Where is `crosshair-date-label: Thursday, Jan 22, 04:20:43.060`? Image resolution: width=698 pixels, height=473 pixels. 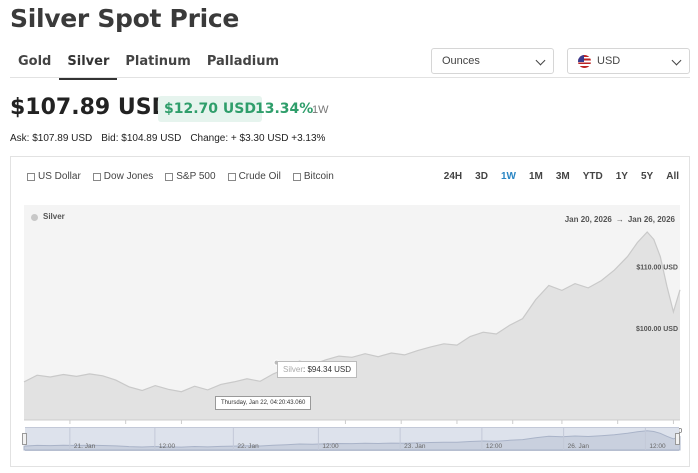
crosshair-date-label: Thursday, Jan 22, 04:20:43.060 is located at coordinates (263, 403).